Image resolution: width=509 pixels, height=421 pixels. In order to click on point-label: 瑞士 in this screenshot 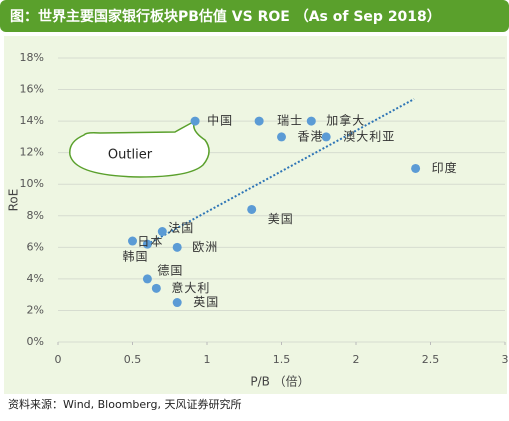, I will do `click(290, 121)`.